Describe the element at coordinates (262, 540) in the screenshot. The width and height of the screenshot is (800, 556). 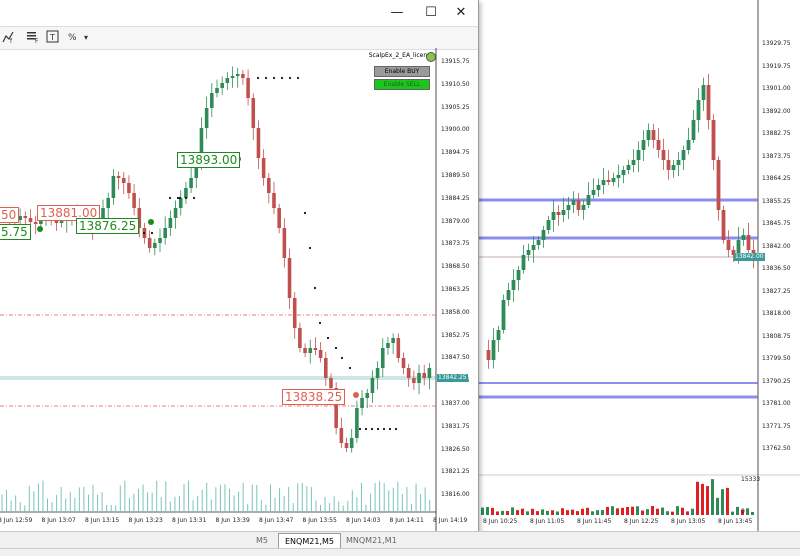
I see `tab-m5: M5` at that location.